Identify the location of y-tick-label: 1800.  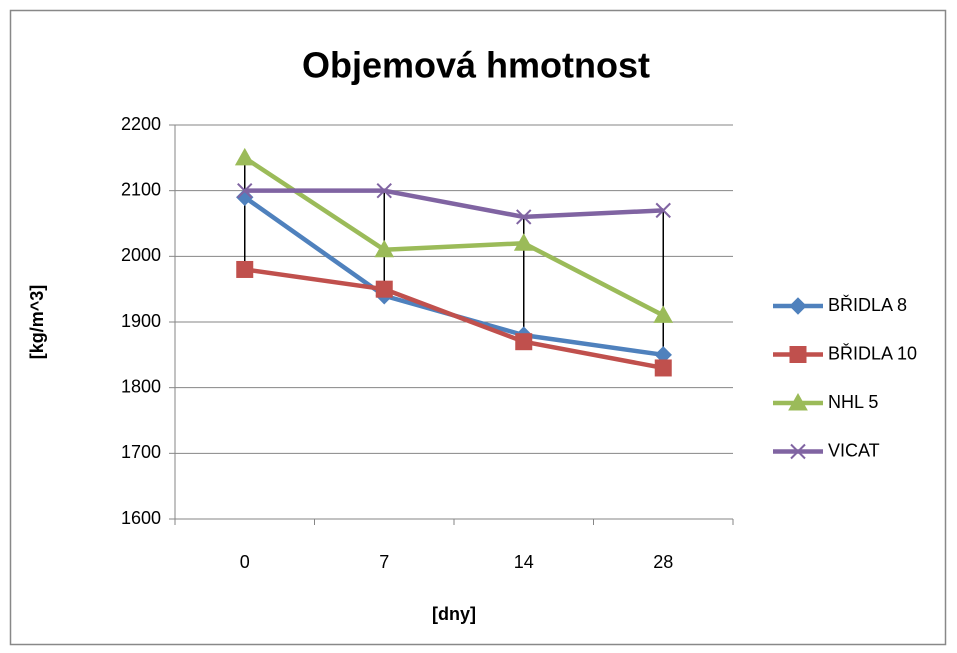
(141, 386).